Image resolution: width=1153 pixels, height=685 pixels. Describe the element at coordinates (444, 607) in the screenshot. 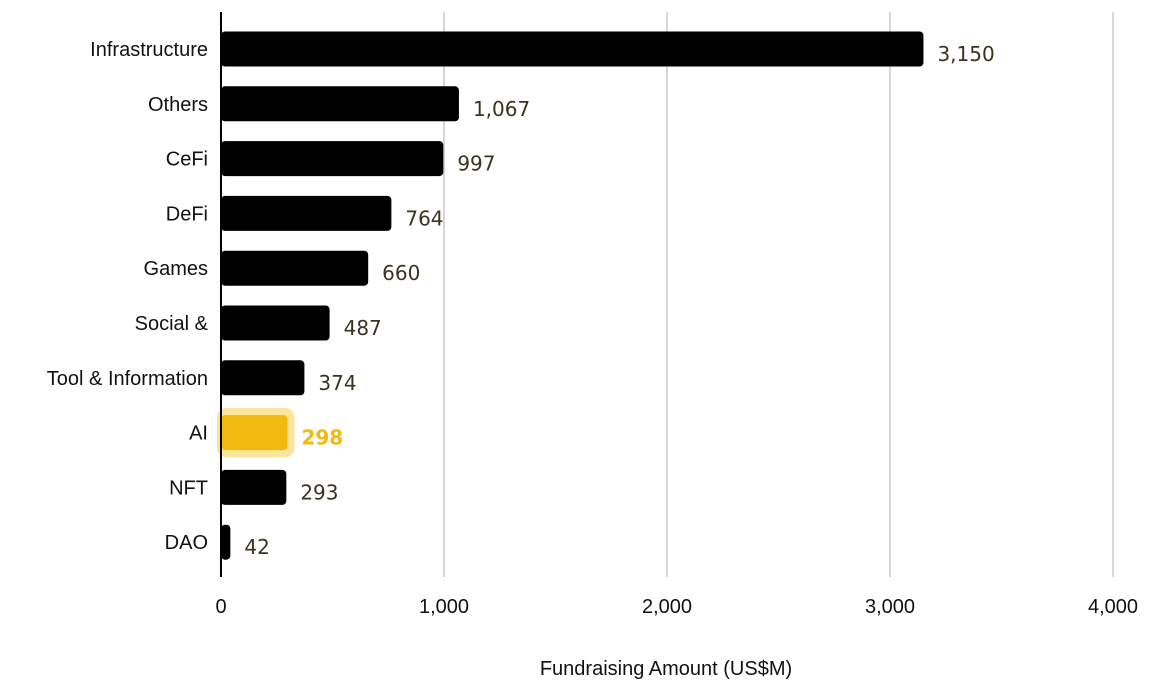

I see `x-tick-label: 1,000` at that location.